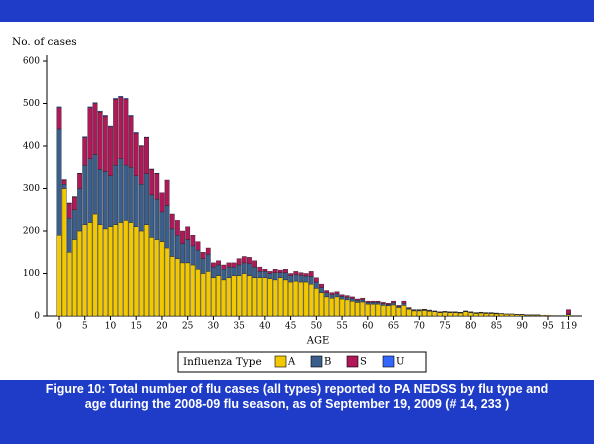  I want to click on x-tick-label: 40, so click(265, 327).